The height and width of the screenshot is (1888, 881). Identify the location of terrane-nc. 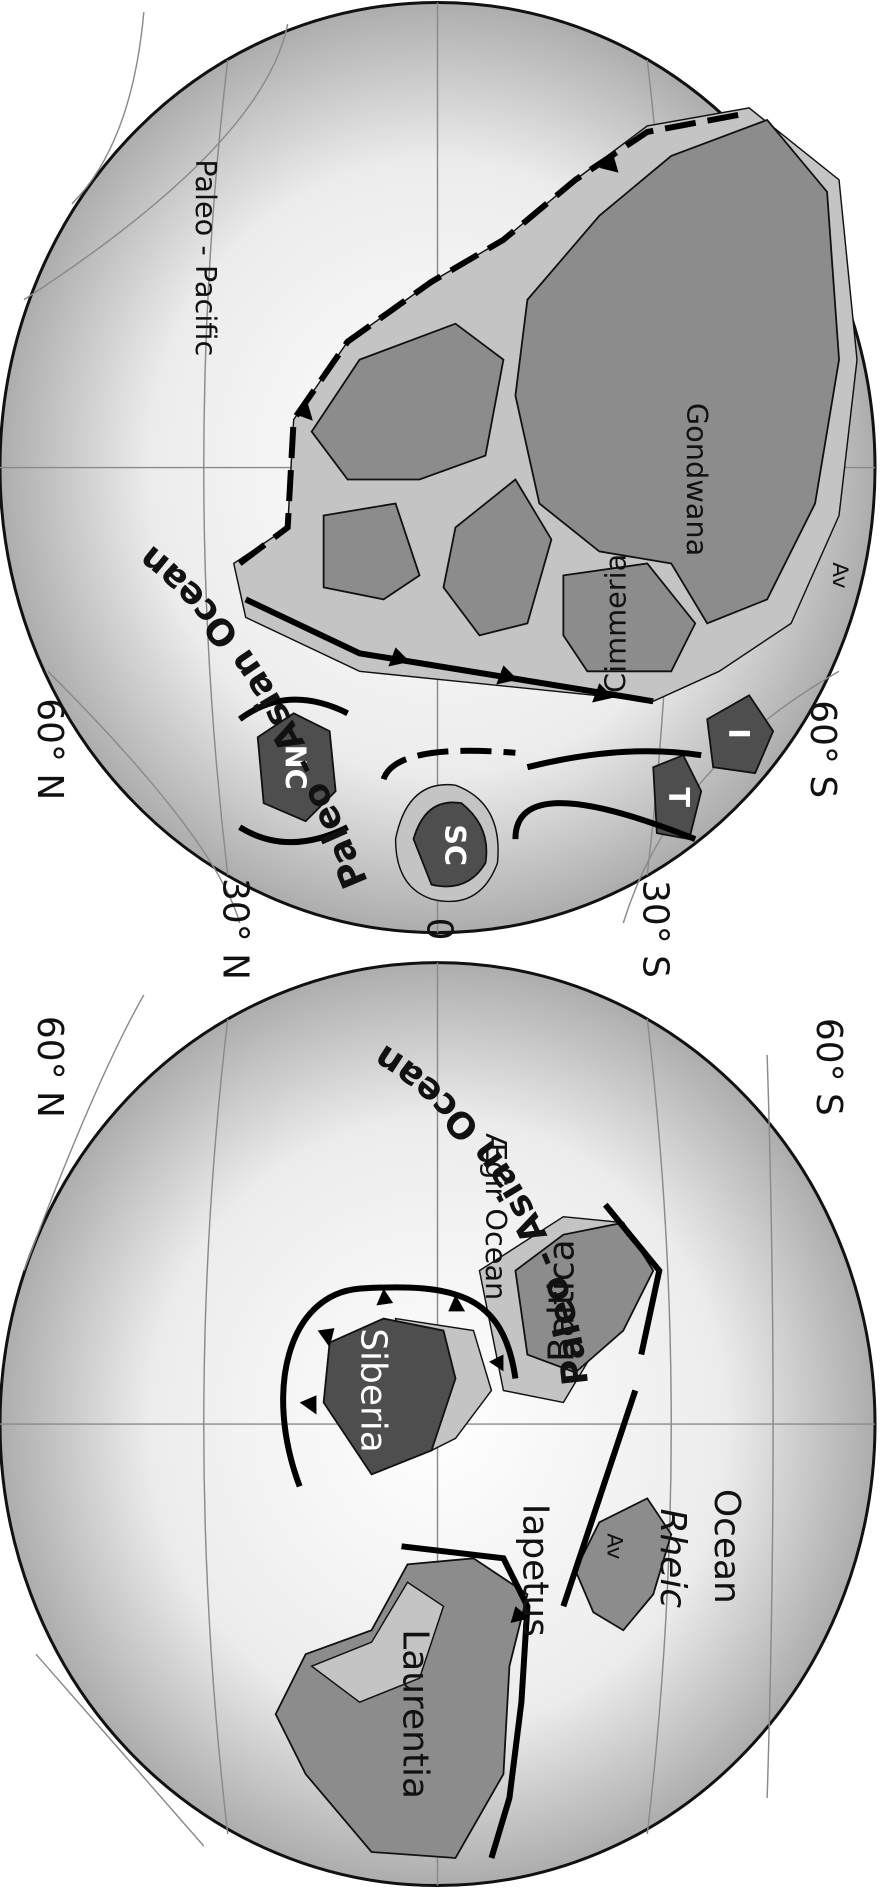
(296, 767).